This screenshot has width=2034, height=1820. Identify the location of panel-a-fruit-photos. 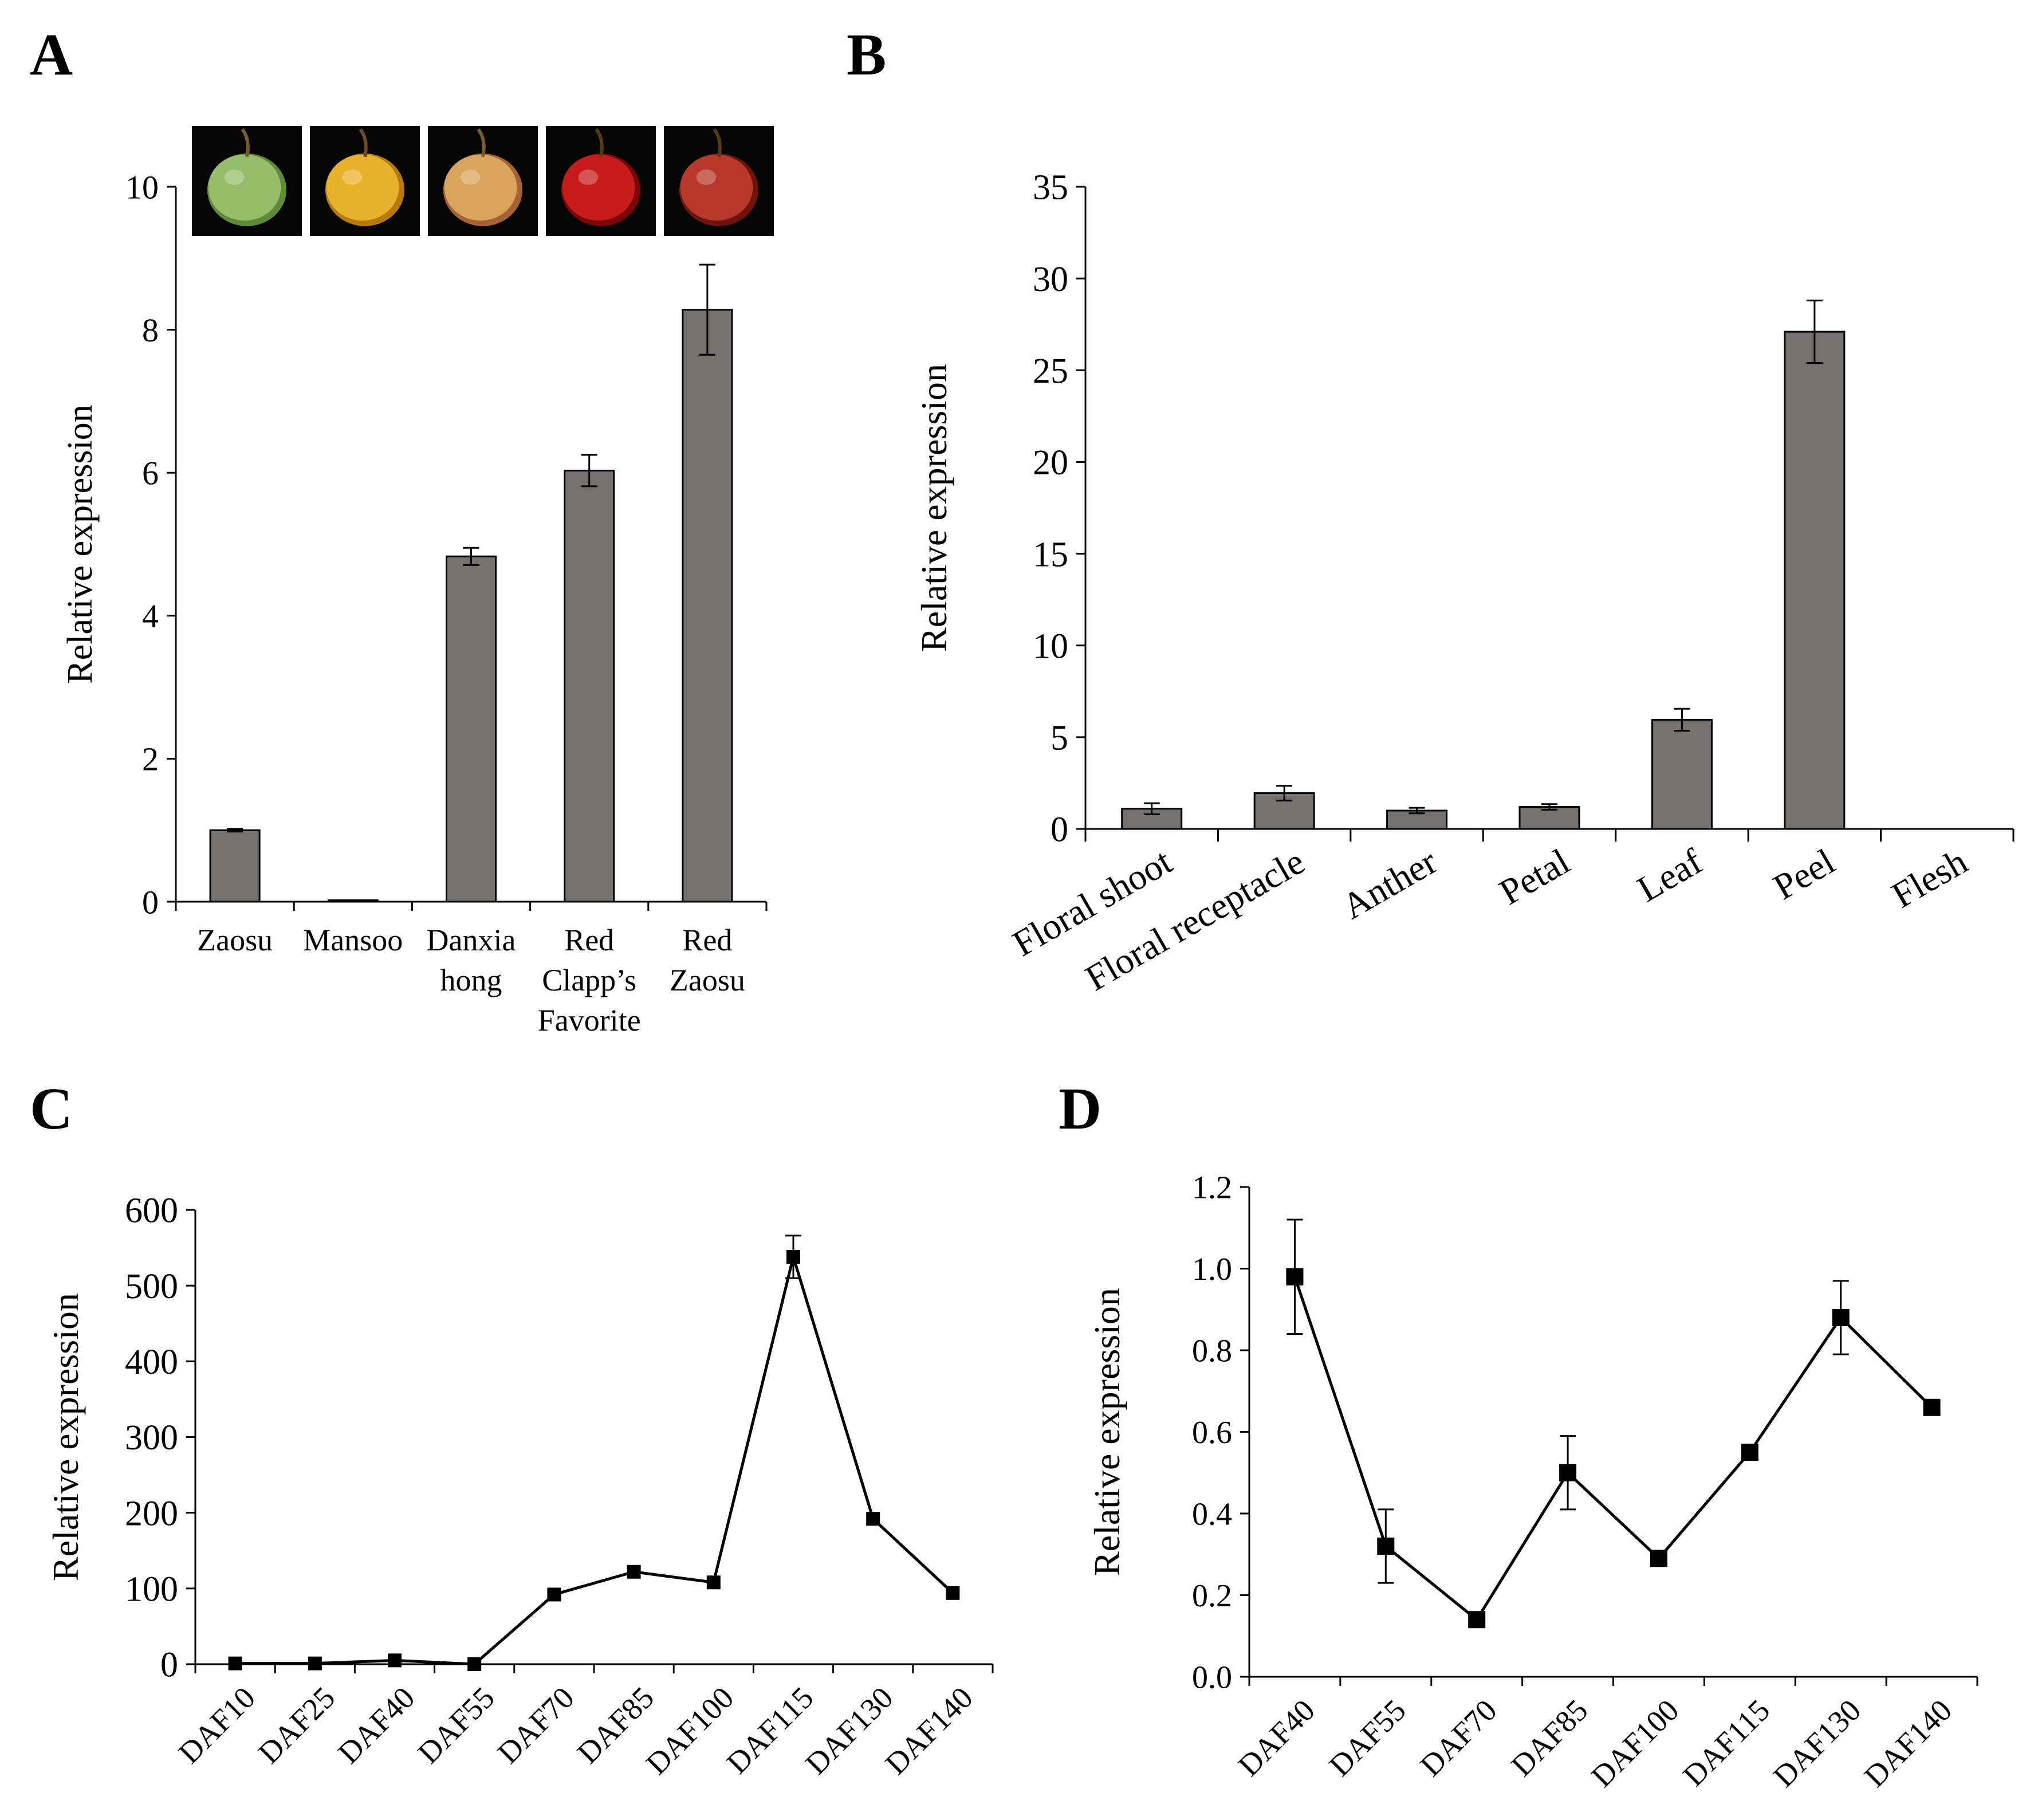
(483, 181).